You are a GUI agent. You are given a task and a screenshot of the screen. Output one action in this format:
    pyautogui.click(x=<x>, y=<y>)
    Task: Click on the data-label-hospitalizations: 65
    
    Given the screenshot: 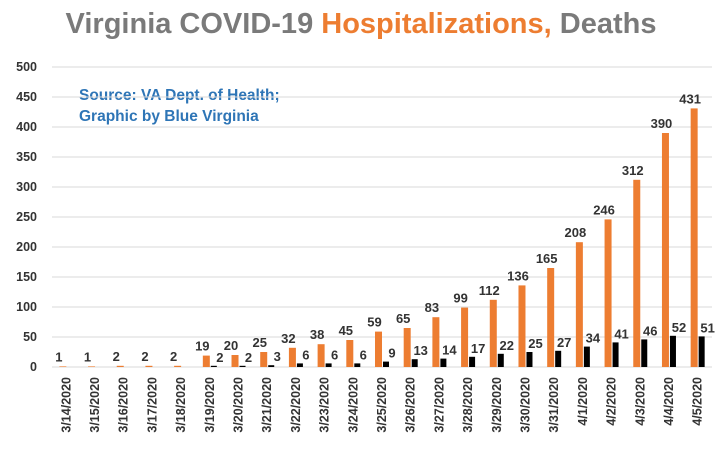 What is the action you would take?
    pyautogui.click(x=403, y=318)
    